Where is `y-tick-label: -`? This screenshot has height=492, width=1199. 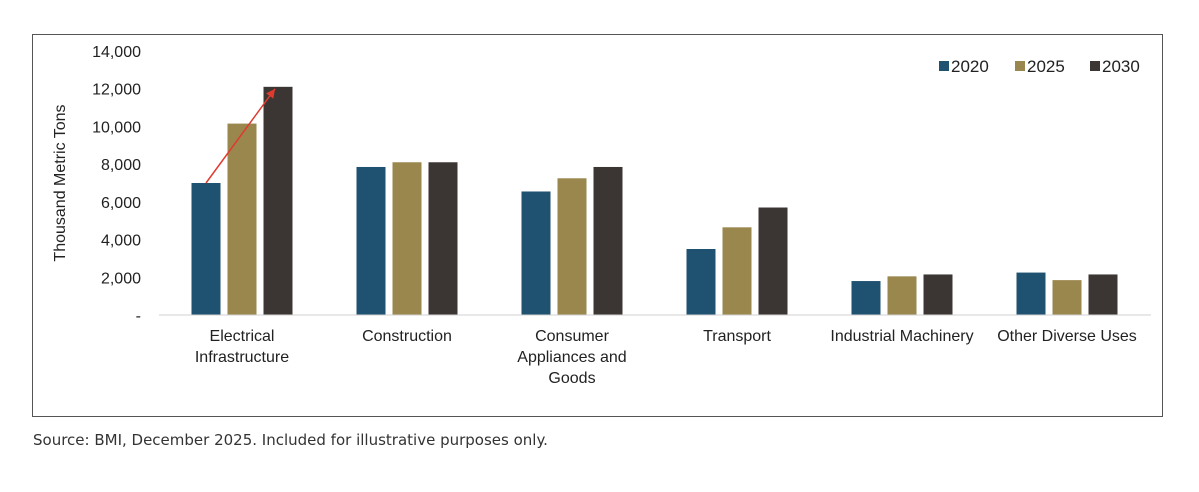
y-tick-label: - is located at coordinates (138, 316).